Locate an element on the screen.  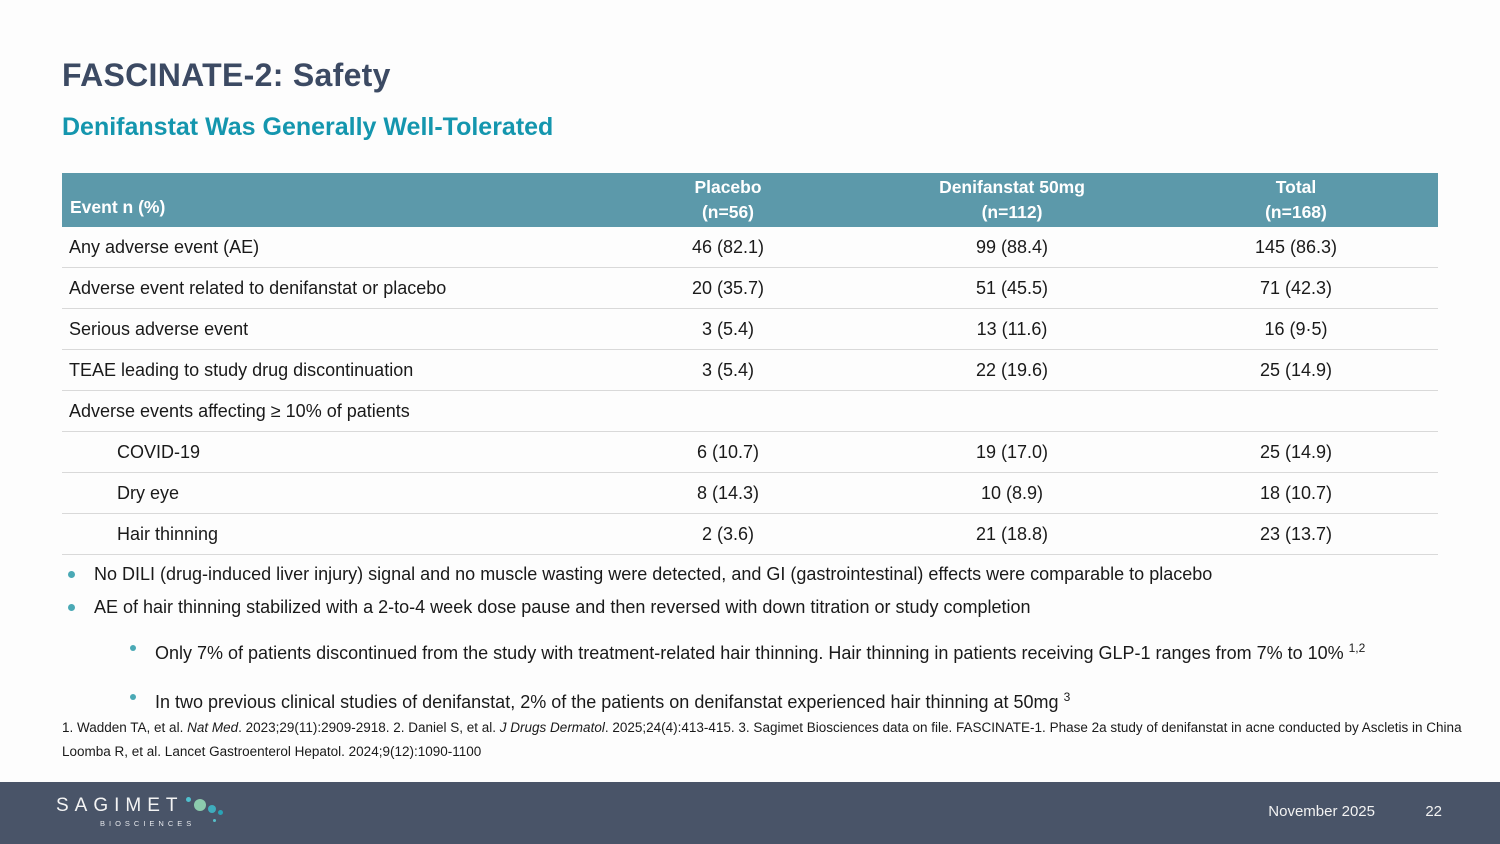
cell-denifanstat: 13 (11.6) is located at coordinates (1012, 328).